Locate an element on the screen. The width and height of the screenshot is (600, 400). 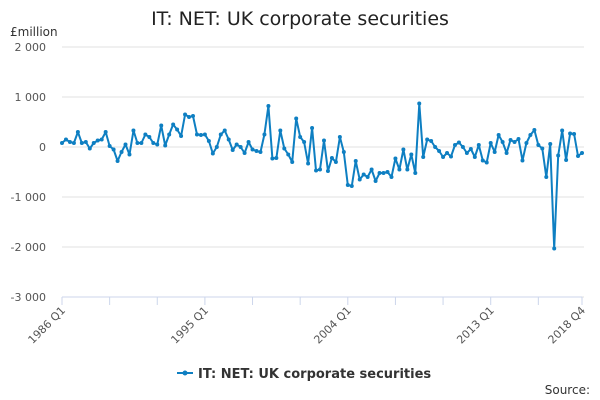
y-tick-label: 2 000 is located at coordinates (31, 47).